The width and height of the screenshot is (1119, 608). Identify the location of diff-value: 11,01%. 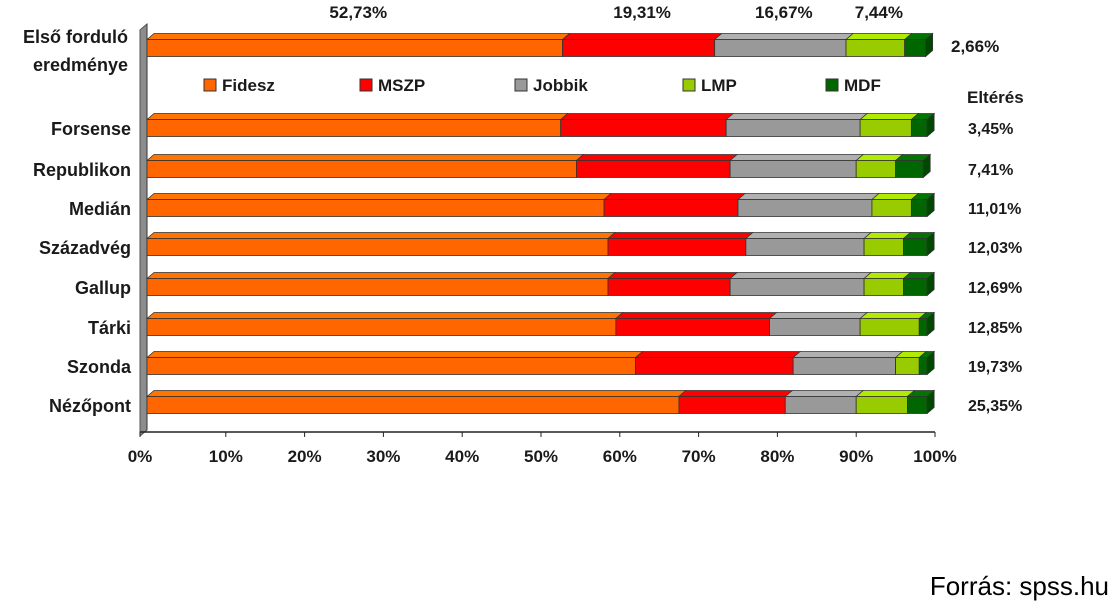
(994, 209).